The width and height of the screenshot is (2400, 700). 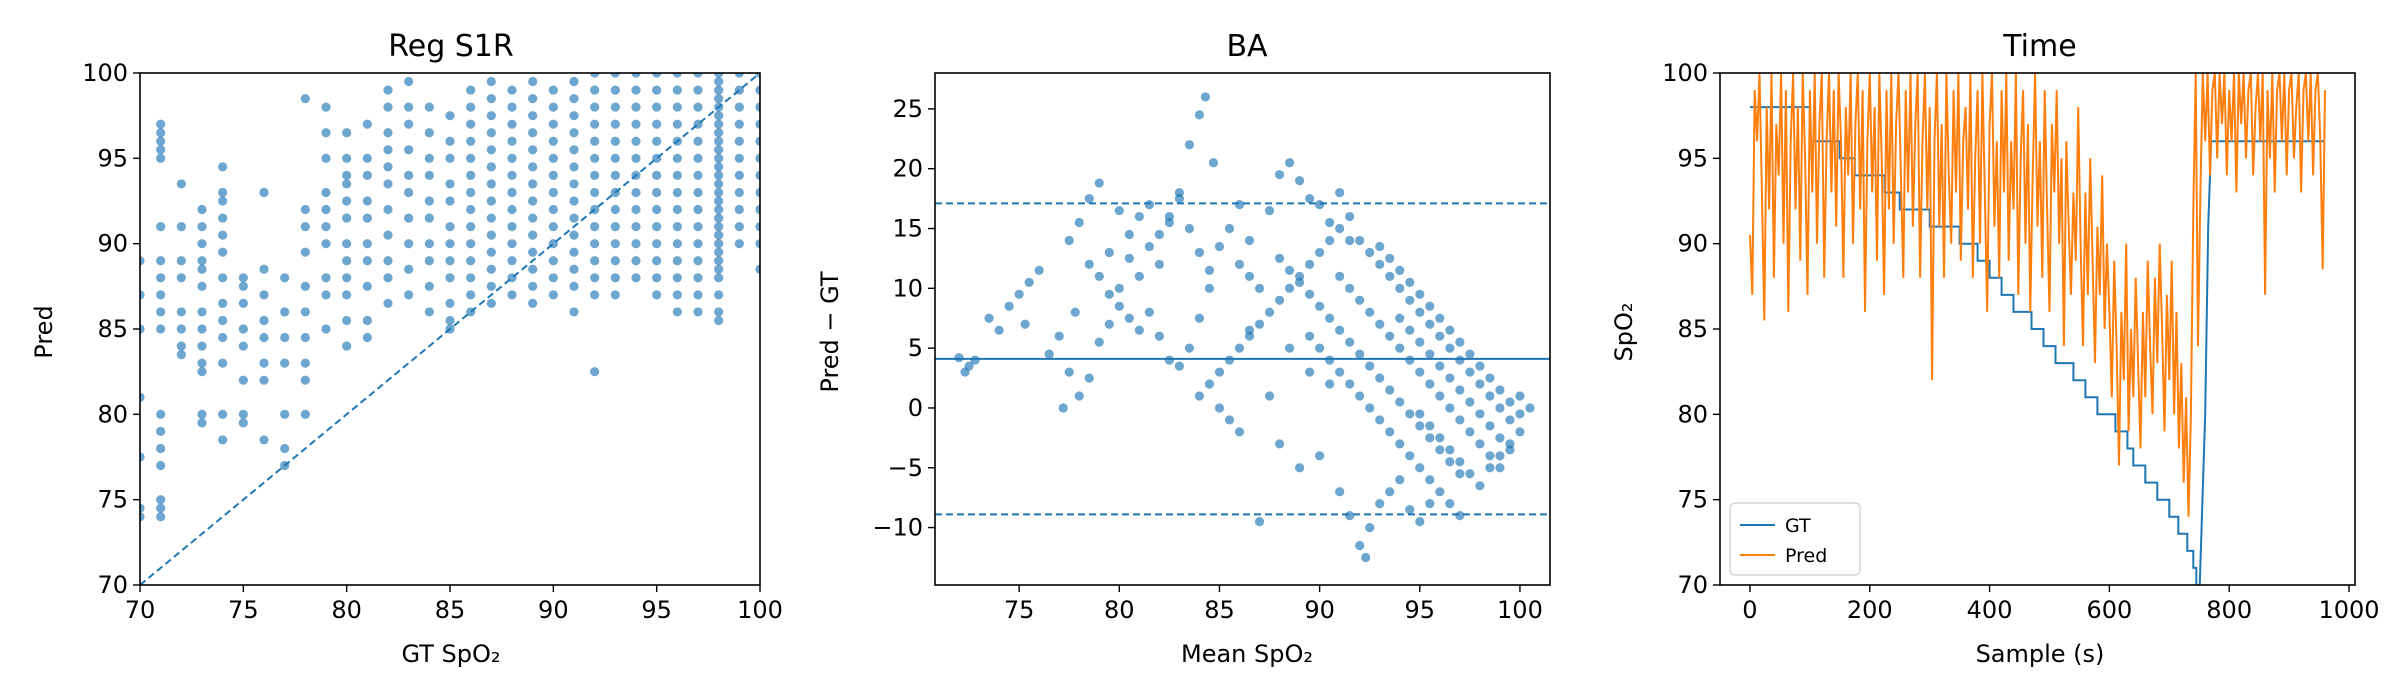 I want to click on y-tick-label: 10, so click(x=907, y=288).